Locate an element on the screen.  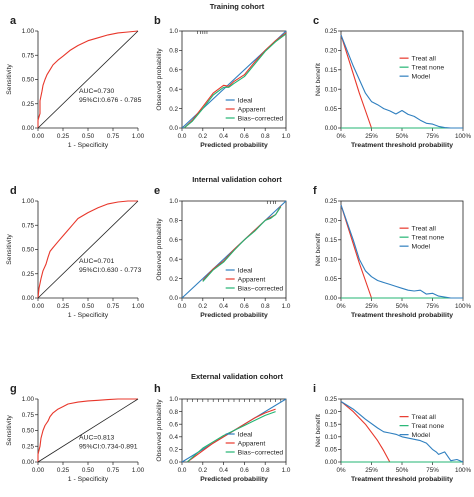
auc-annotation: 95%CI:0.630 - 0.773 is located at coordinates (110, 270).